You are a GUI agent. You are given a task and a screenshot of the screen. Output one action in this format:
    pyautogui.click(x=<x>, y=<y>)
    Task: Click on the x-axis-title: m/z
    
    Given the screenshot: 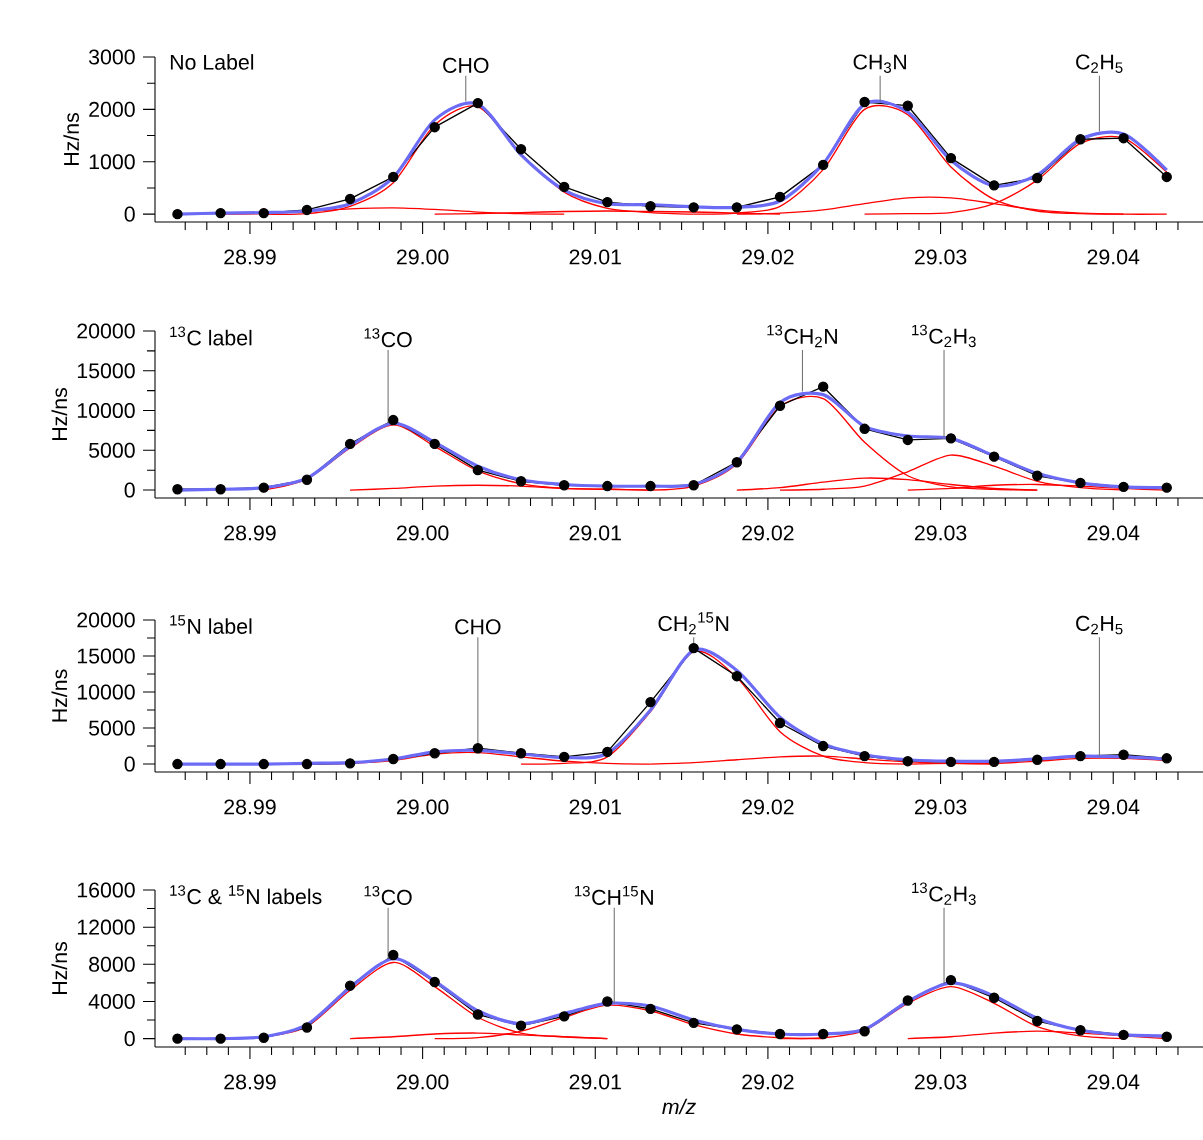 What is the action you would take?
    pyautogui.click(x=679, y=1106)
    